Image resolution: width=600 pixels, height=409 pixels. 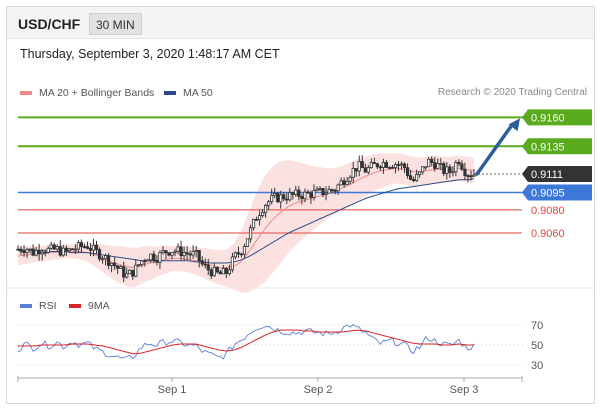 What do you see at coordinates (494, 150) in the screenshot?
I see `forecast-arrow-shaft` at bounding box center [494, 150].